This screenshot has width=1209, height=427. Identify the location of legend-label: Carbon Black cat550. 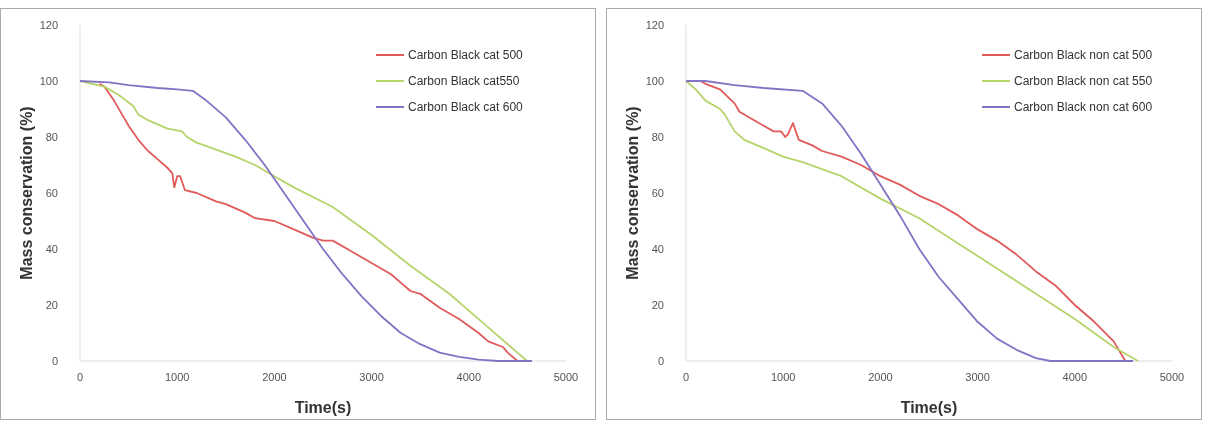
(464, 81).